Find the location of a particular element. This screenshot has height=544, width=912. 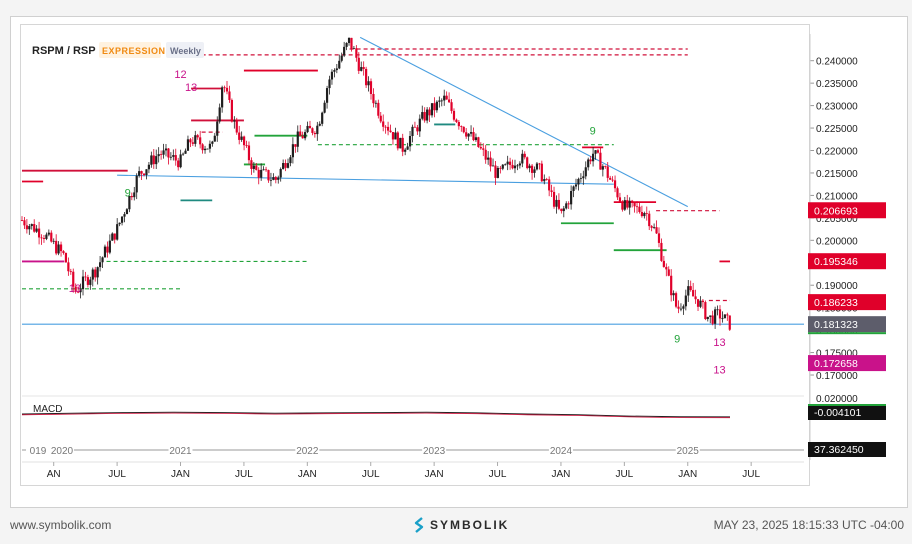

y-tick-label: 0.205000 is located at coordinates (837, 219).